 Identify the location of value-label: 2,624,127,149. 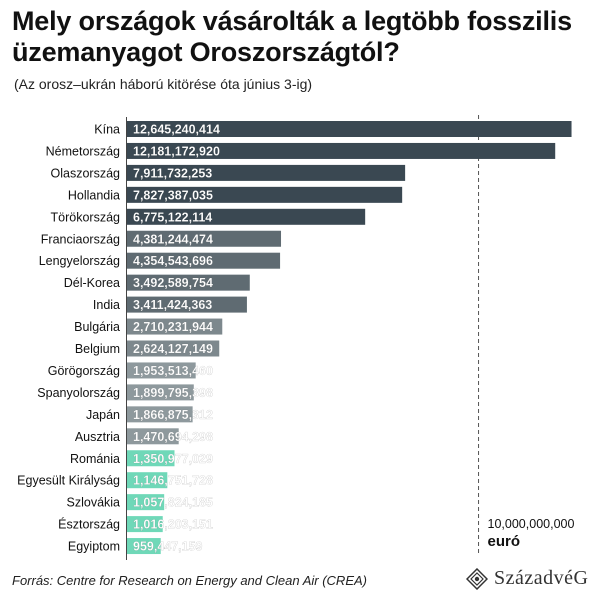
(173, 349).